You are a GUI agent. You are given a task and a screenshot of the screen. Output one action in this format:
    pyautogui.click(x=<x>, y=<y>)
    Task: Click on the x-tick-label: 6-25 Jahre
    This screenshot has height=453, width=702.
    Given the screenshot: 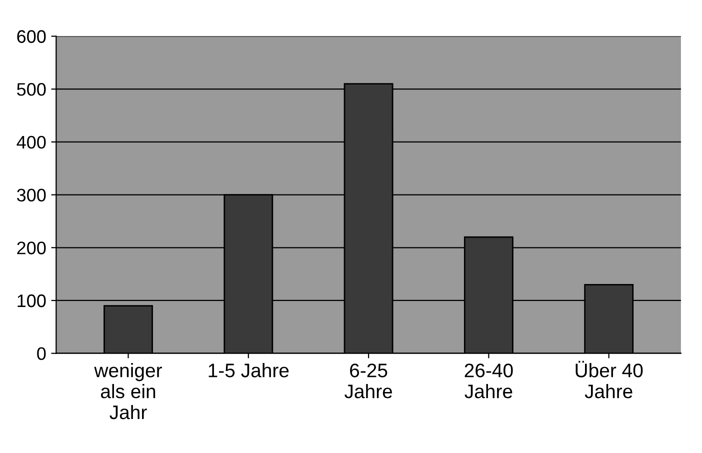 What is the action you would take?
    pyautogui.click(x=368, y=381)
    